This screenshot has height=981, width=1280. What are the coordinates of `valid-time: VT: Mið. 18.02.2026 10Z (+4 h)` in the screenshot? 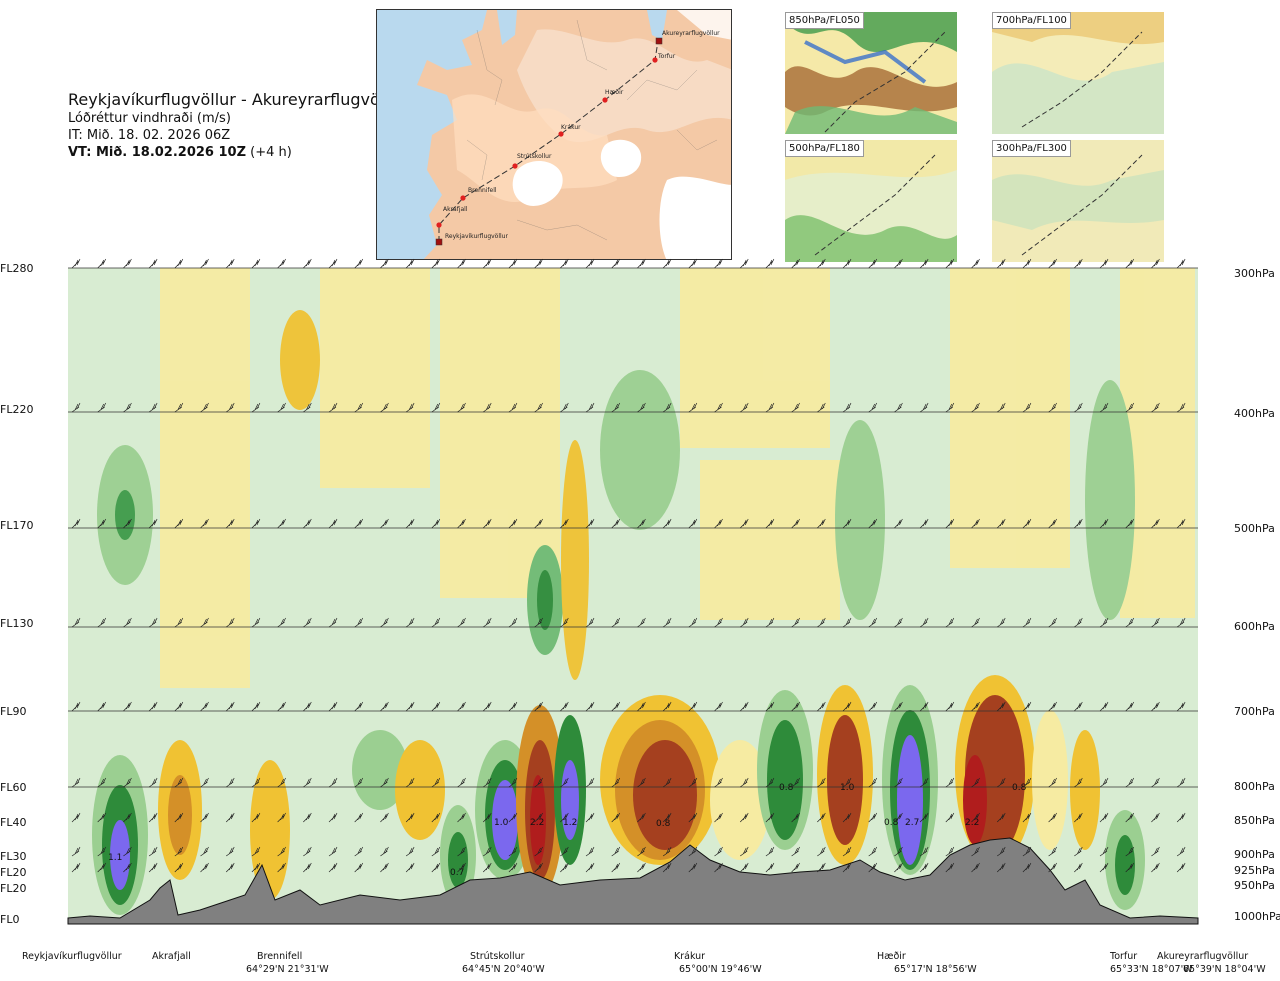 It's located at (236, 152).